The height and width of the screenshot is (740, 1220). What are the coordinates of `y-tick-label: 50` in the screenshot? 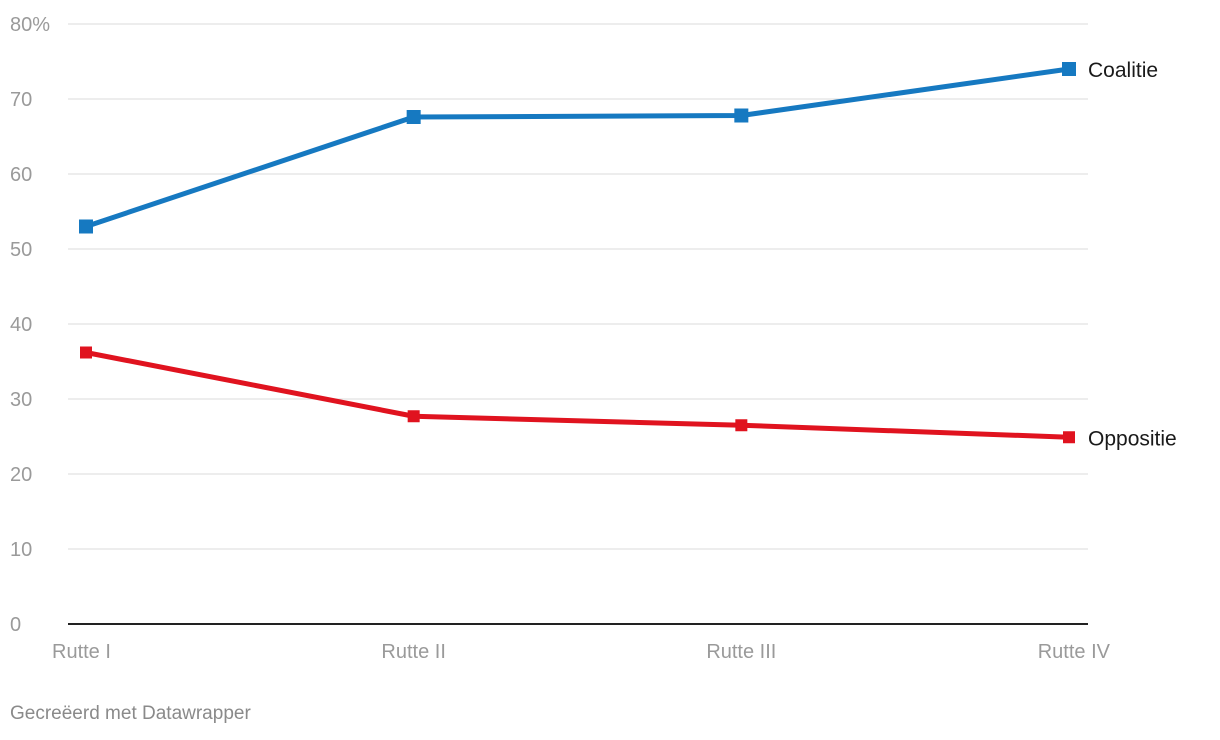 It's located at (21, 250).